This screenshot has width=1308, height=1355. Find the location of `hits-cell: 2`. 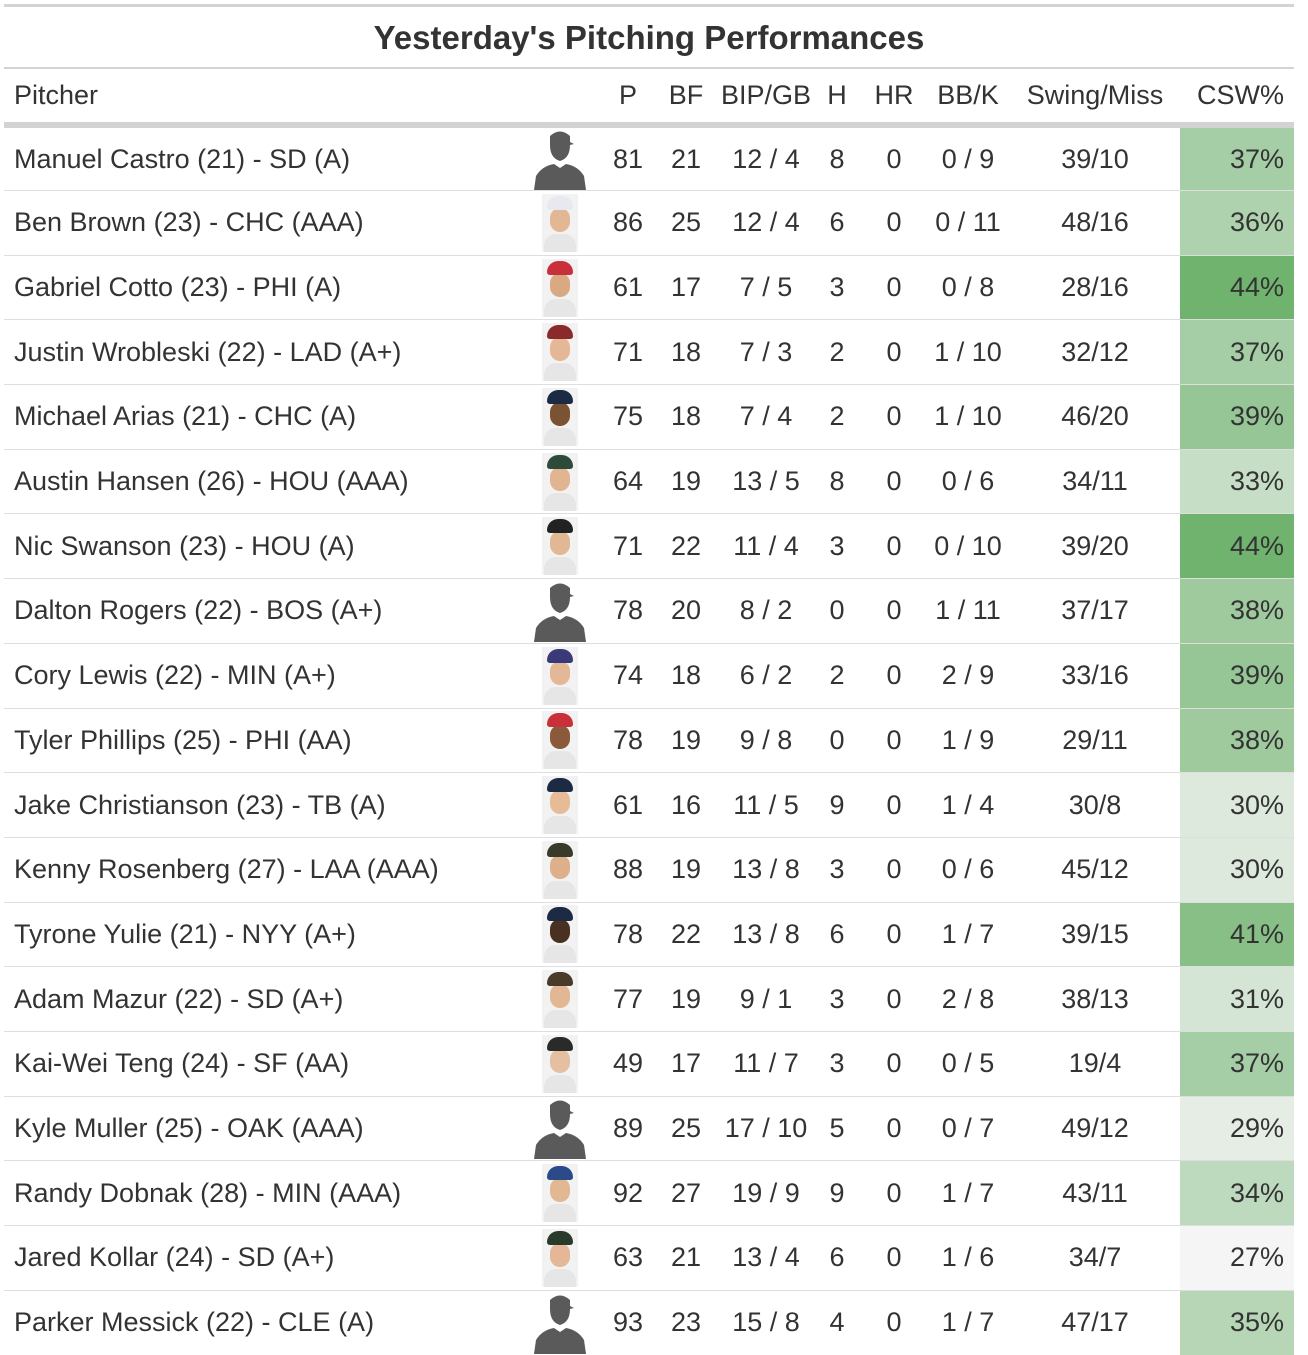

hits-cell: 2 is located at coordinates (837, 417).